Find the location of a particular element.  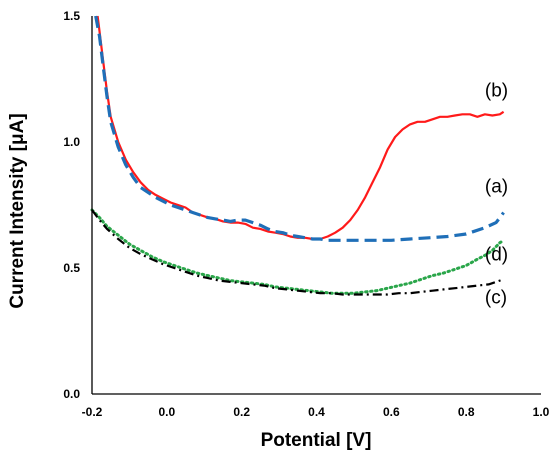

series-label-c: (c) is located at coordinates (496, 297).